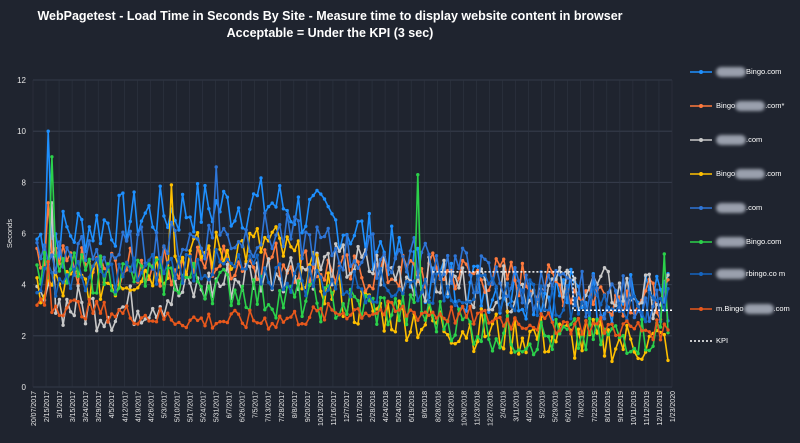 This screenshot has width=800, height=443. What do you see at coordinates (190, 406) in the screenshot?
I see `x-tick-label: 5/17/2017` at bounding box center [190, 406].